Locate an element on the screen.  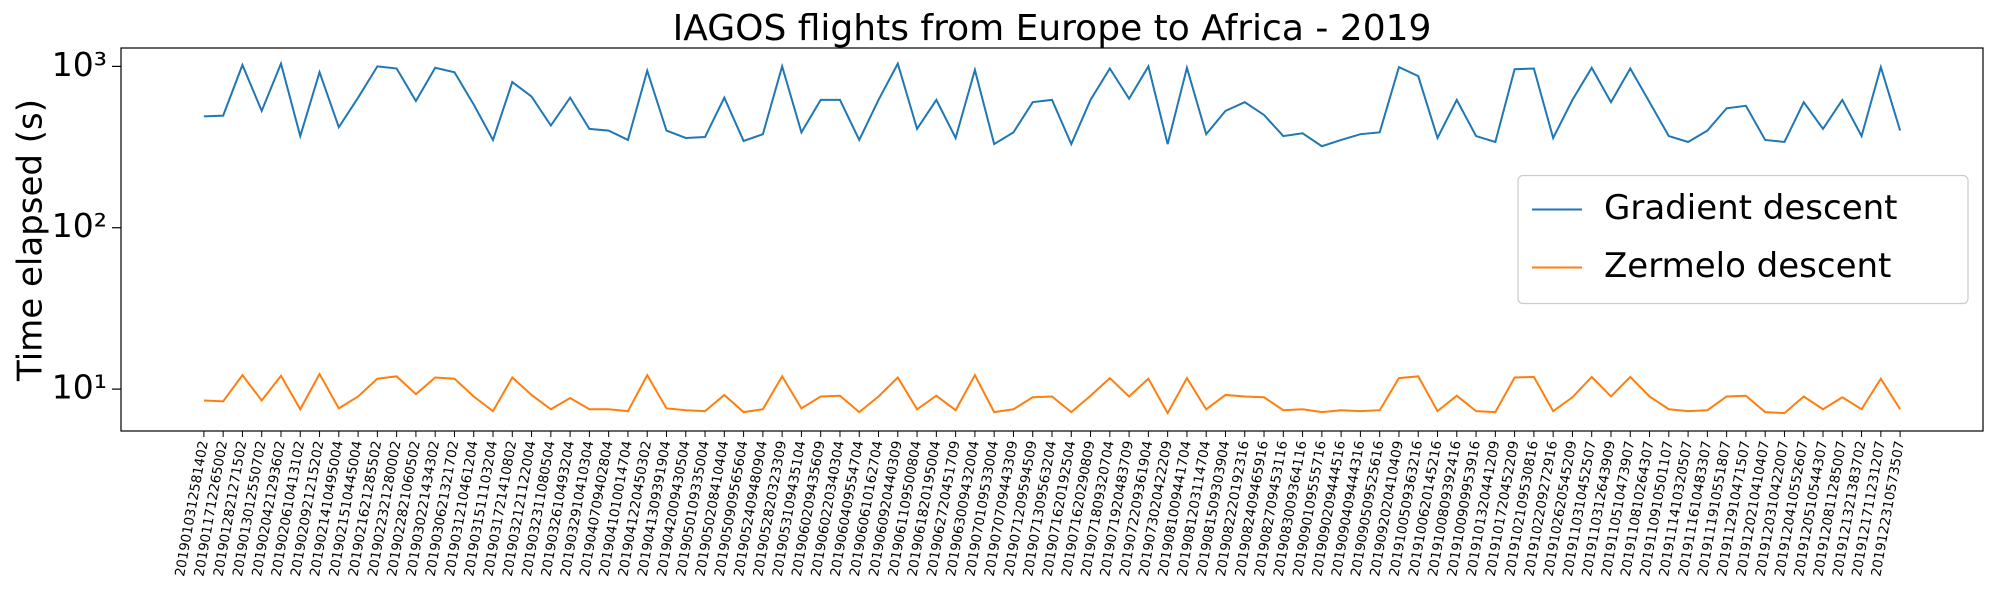
y-tick-label: 10² is located at coordinates (79, 225).